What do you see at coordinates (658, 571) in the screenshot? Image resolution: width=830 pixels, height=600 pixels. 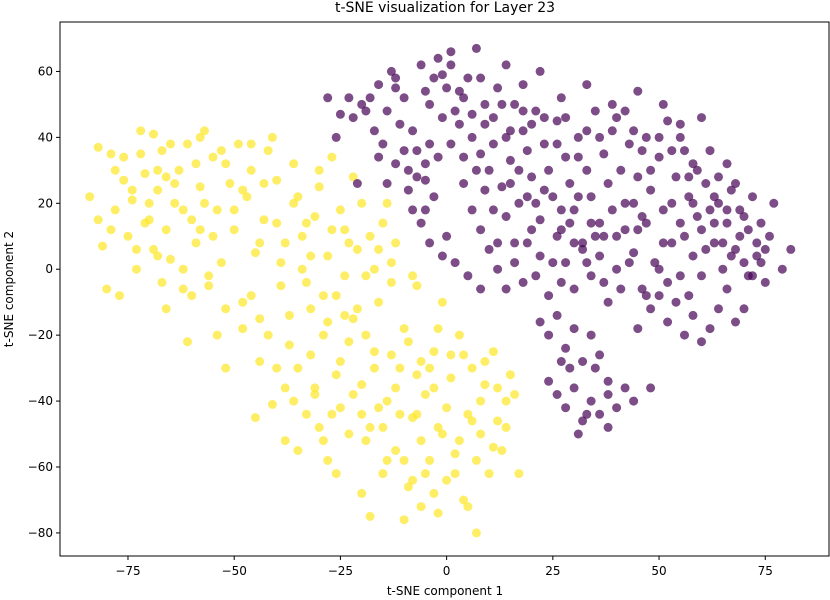 I see `x-tick-label: 50` at bounding box center [658, 571].